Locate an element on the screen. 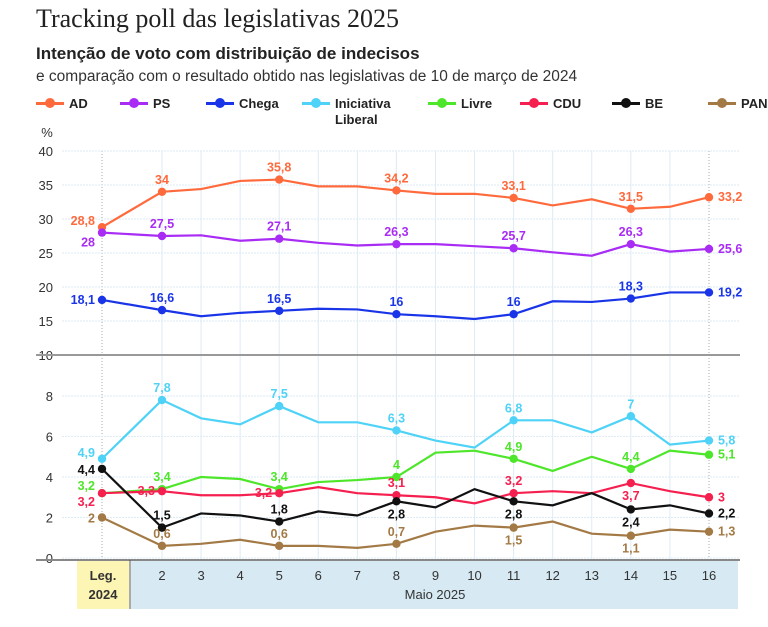 This screenshot has width=768, height=627. x-tick-label: 6 is located at coordinates (318, 575).